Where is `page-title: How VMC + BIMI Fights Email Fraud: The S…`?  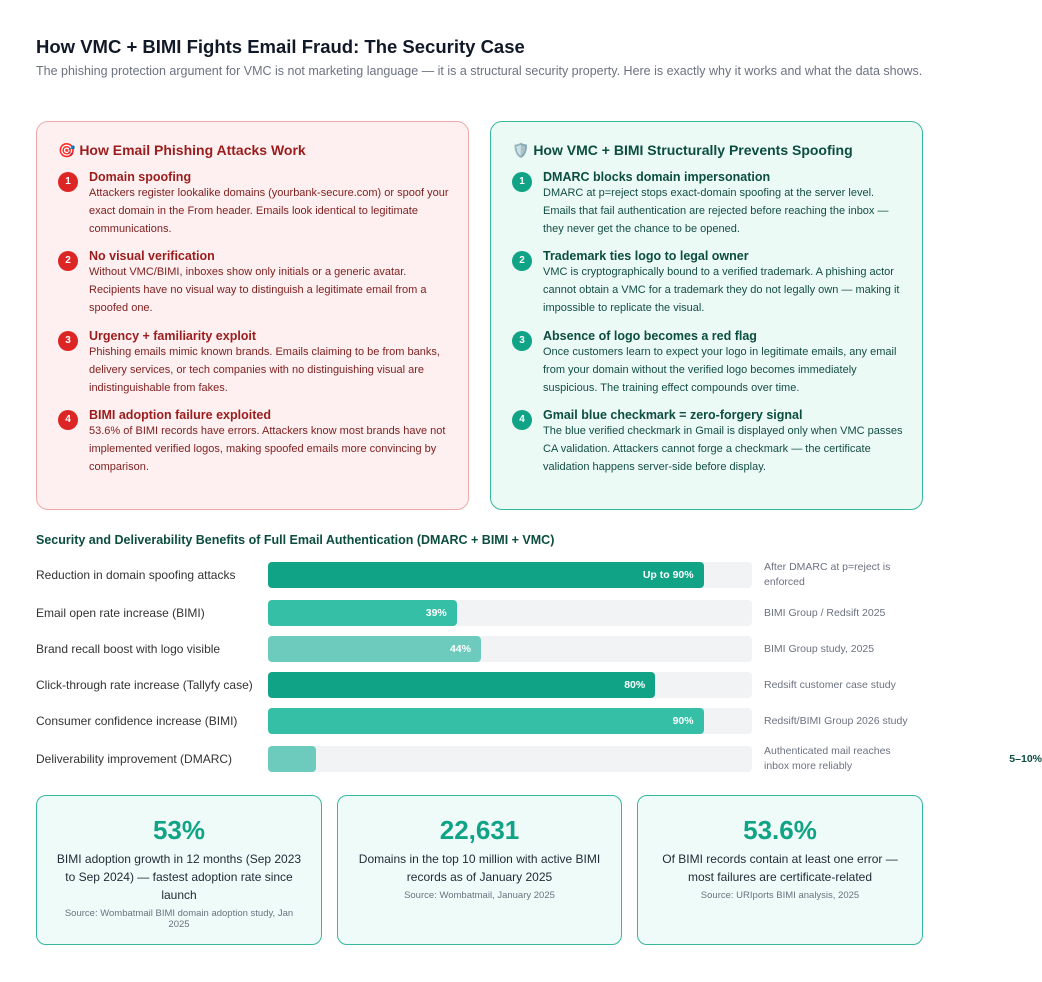
page-title: How VMC + BIMI Fights Email Fraud: The S… is located at coordinates (280, 46).